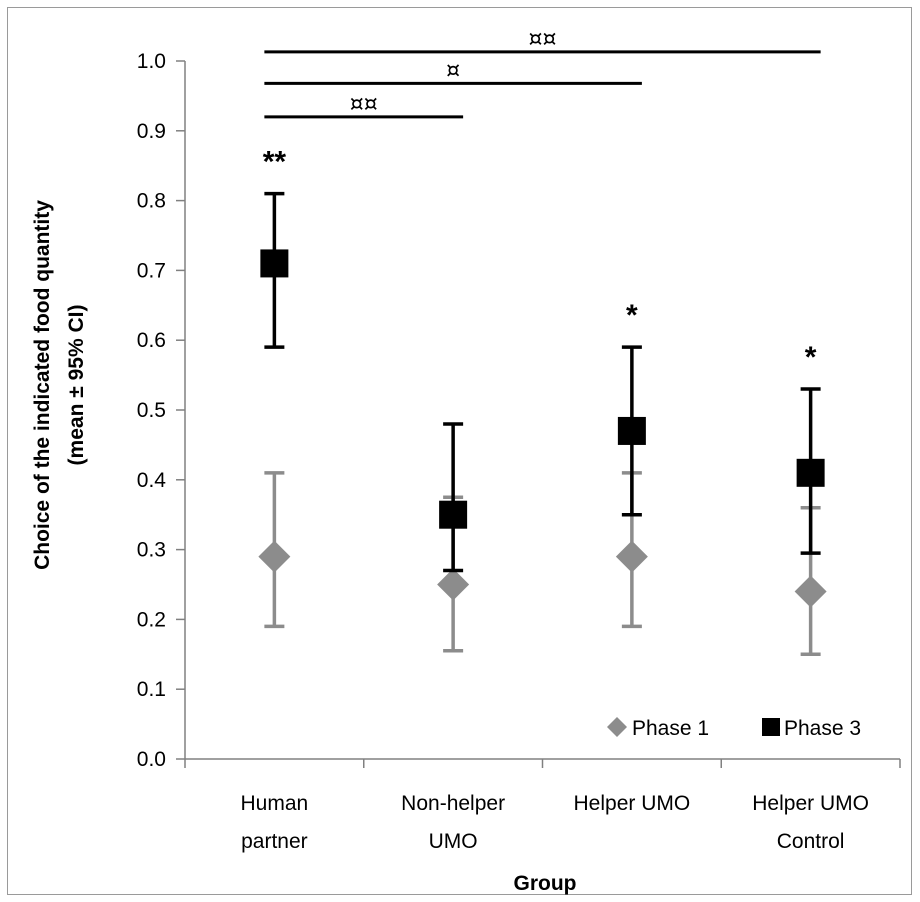 The height and width of the screenshot is (902, 920). I want to click on x-category-label-line1: Non-helper, so click(453, 803).